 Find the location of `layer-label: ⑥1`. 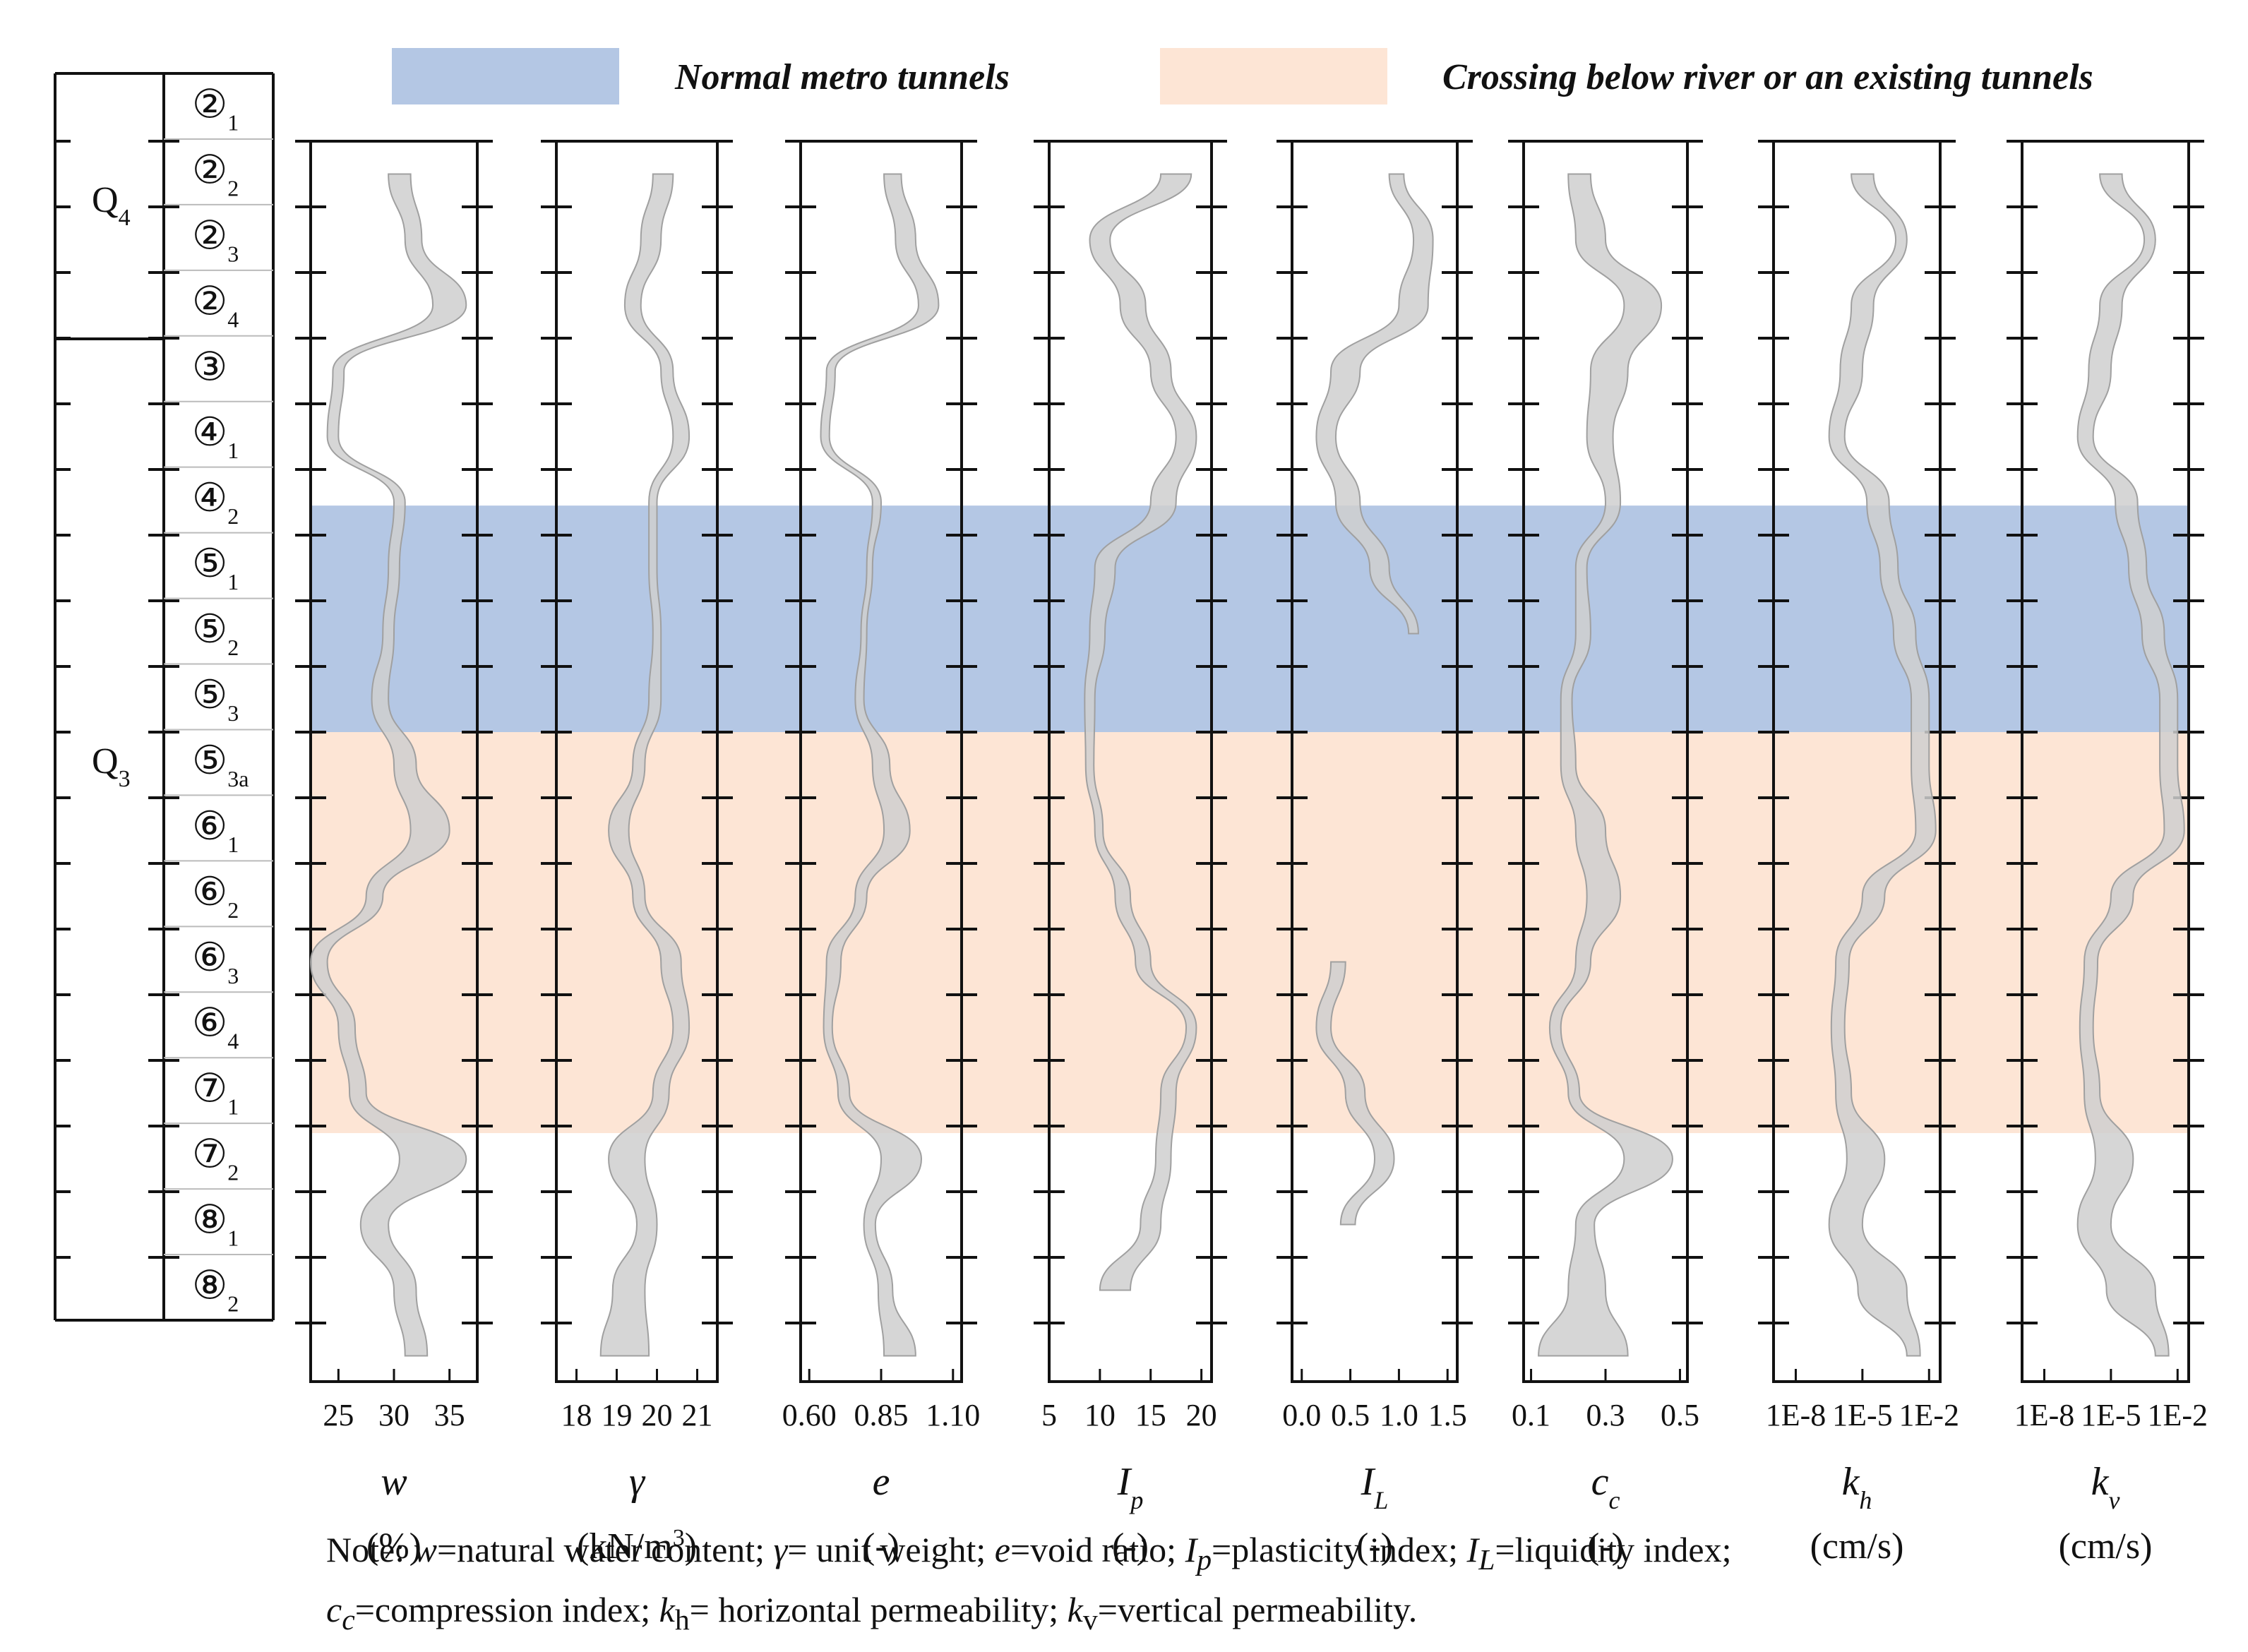

layer-label: ⑥1 is located at coordinates (216, 831).